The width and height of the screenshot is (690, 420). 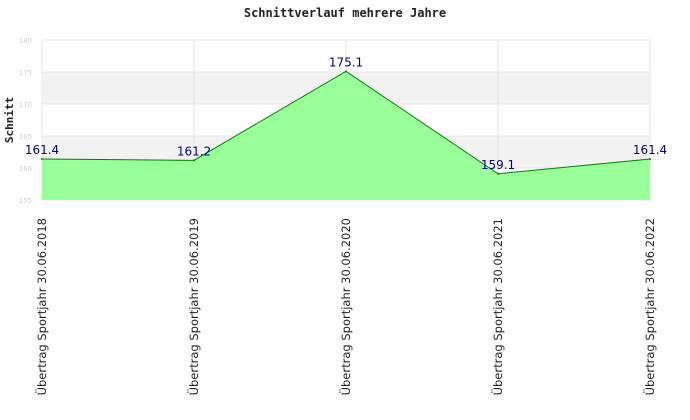 What do you see at coordinates (41, 306) in the screenshot?
I see `x-tick-label: Übertrag Sportjahr 30.06.2018` at bounding box center [41, 306].